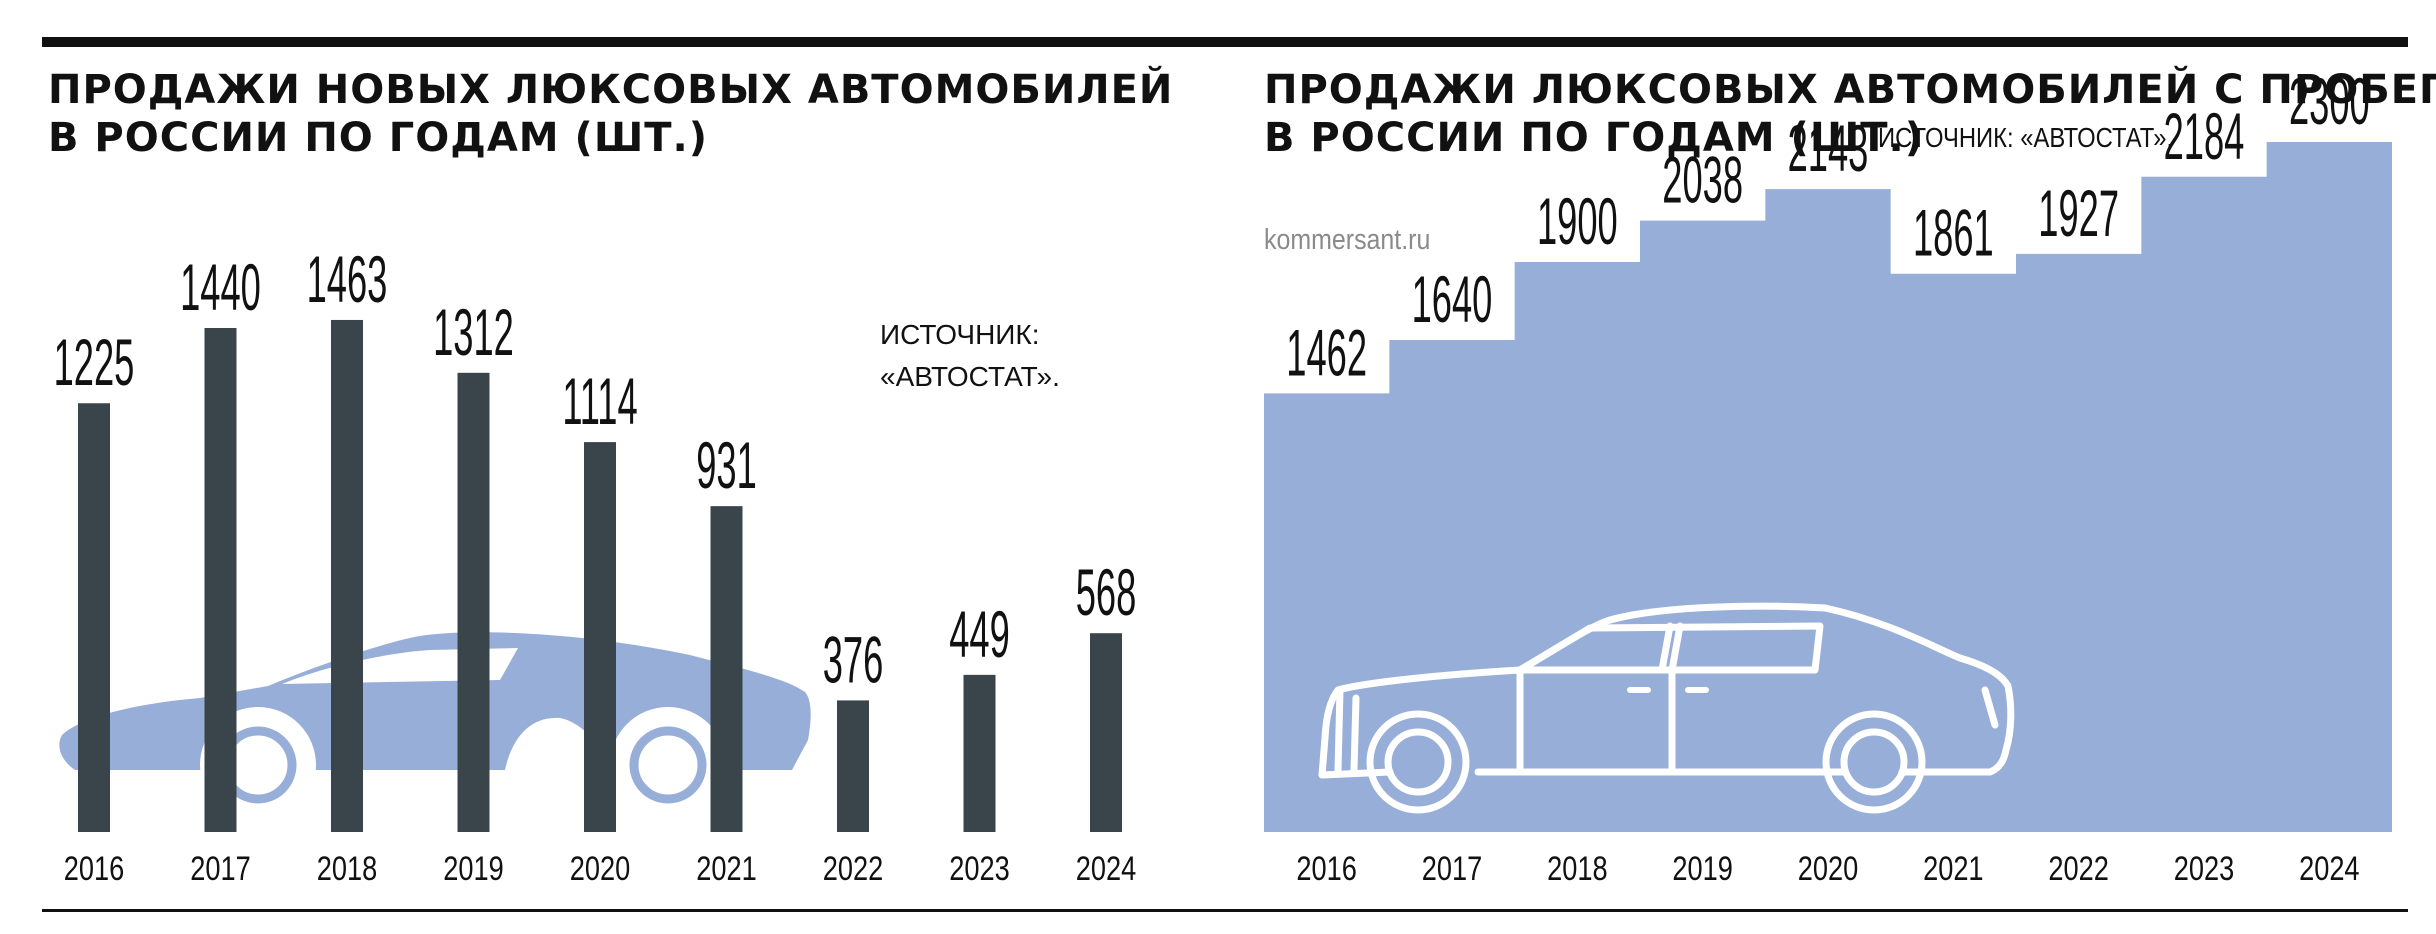 This screenshot has width=2436, height=934. I want to click on bottom-rule, so click(1225, 910).